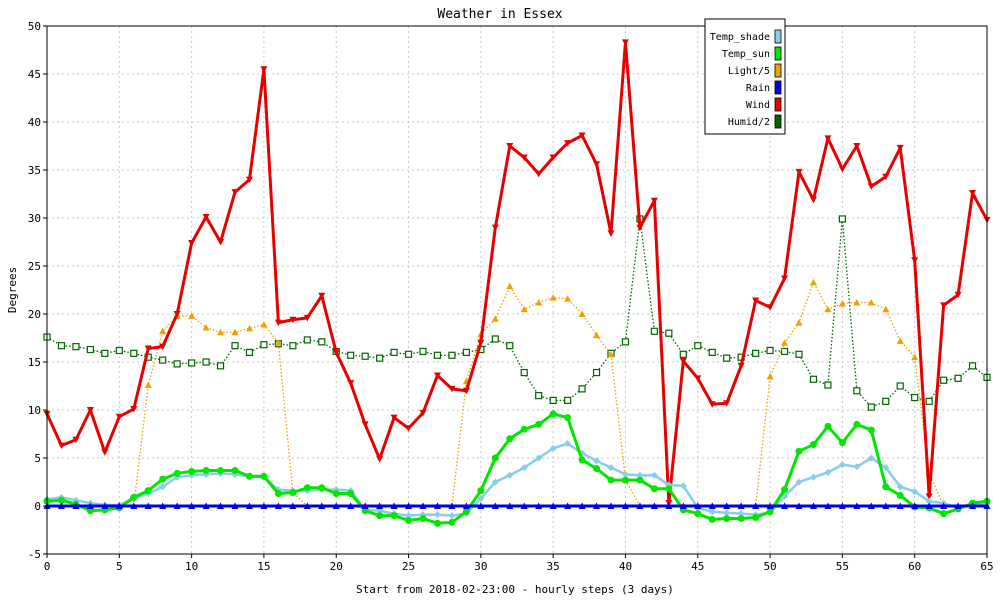 The image size is (1000, 600). Describe the element at coordinates (749, 71) in the screenshot. I see `legend-label: Light/5` at that location.